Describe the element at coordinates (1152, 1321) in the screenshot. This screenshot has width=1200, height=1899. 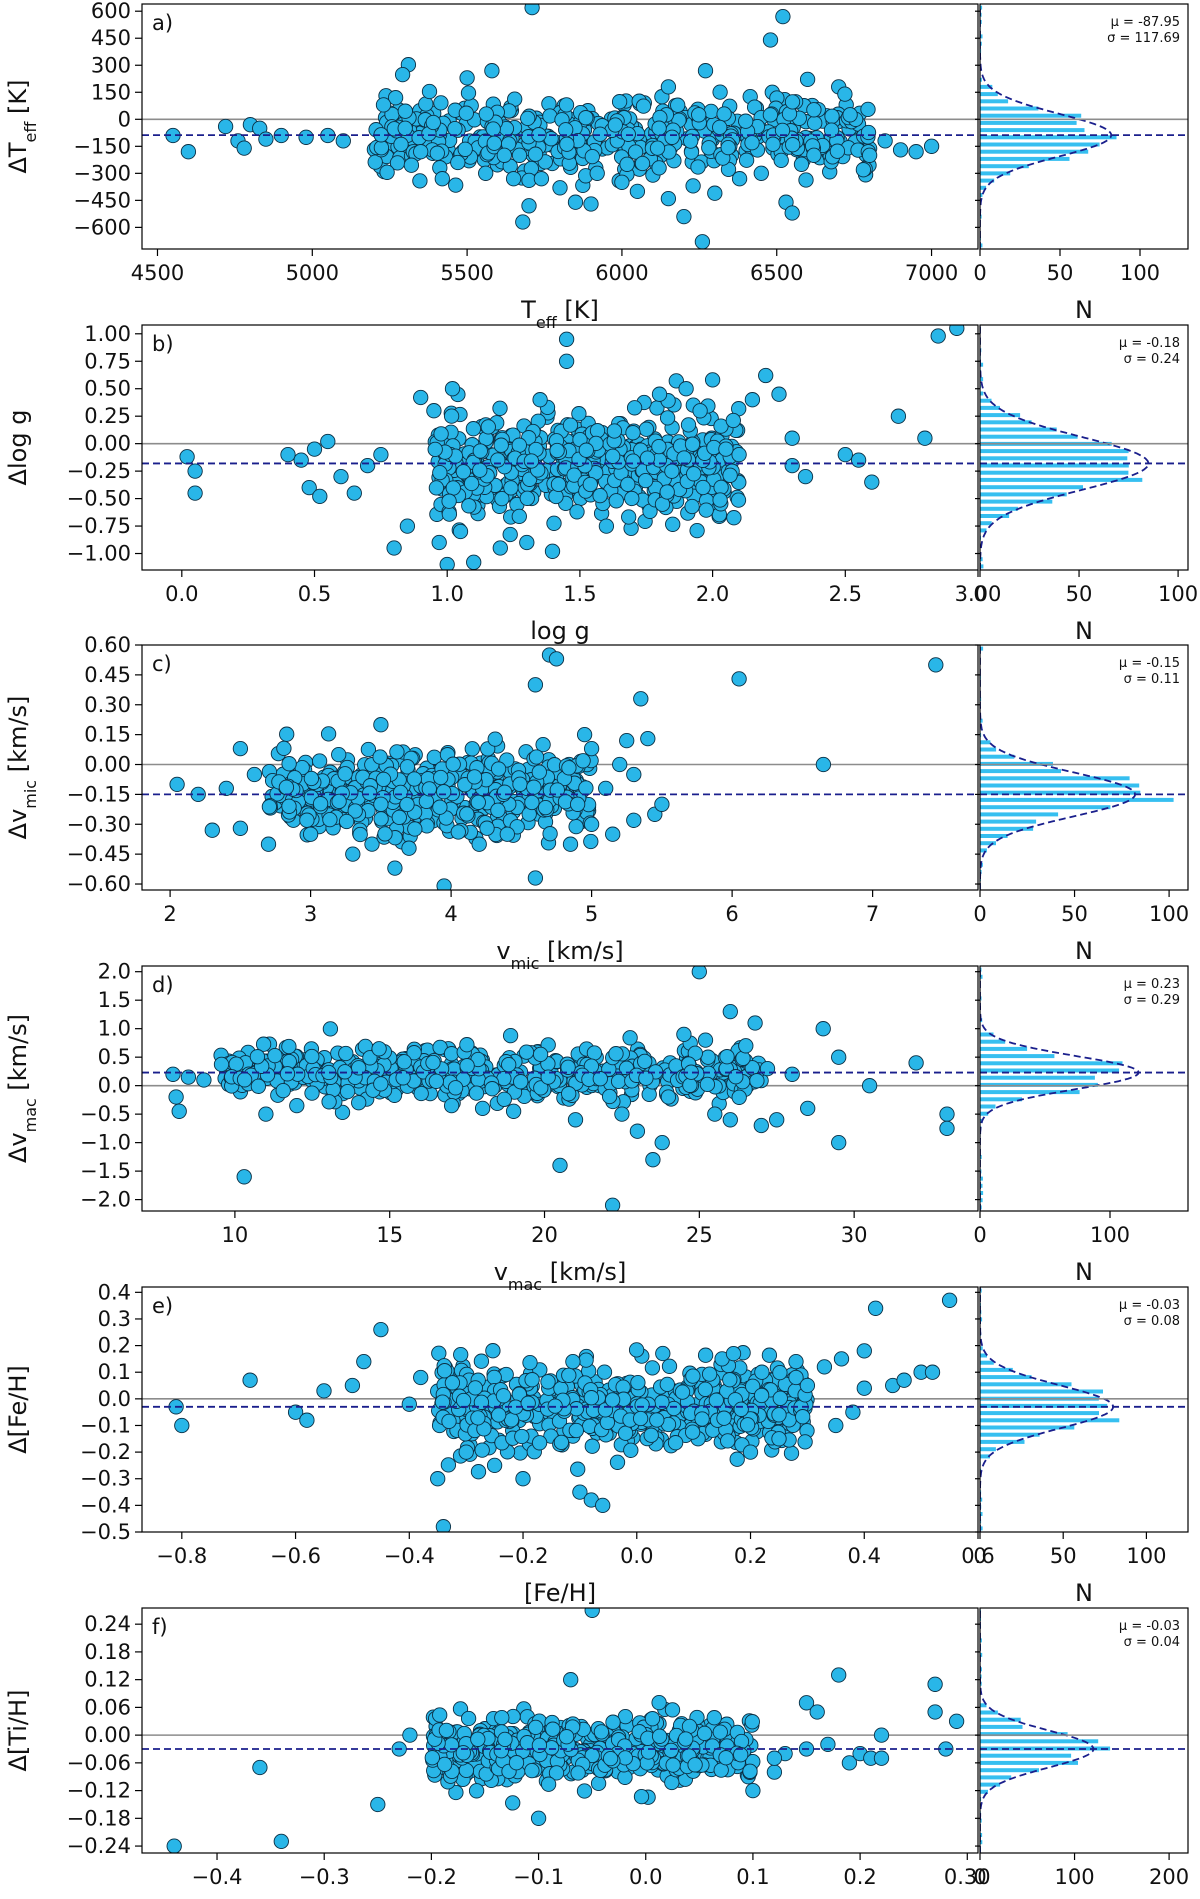
I see `sigma-stat: σ = 0.08` at that location.